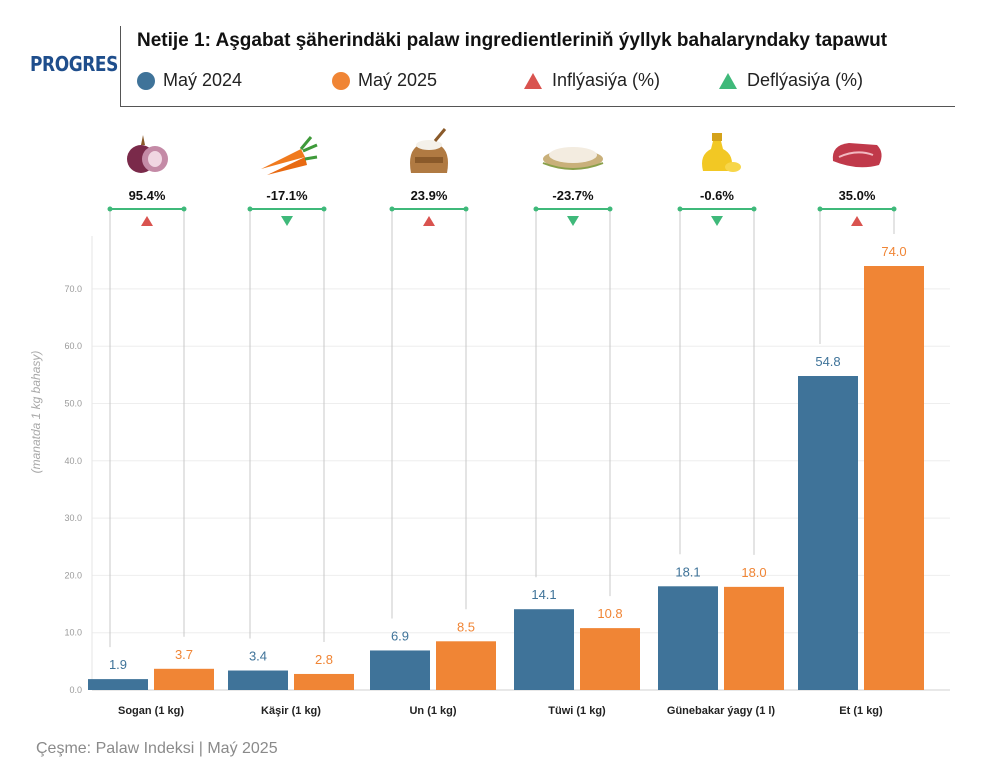 The image size is (1000, 781). What do you see at coordinates (157, 748) in the screenshot?
I see `source-note: Çeşme: Palaw Indeksi | Maý 2025` at bounding box center [157, 748].